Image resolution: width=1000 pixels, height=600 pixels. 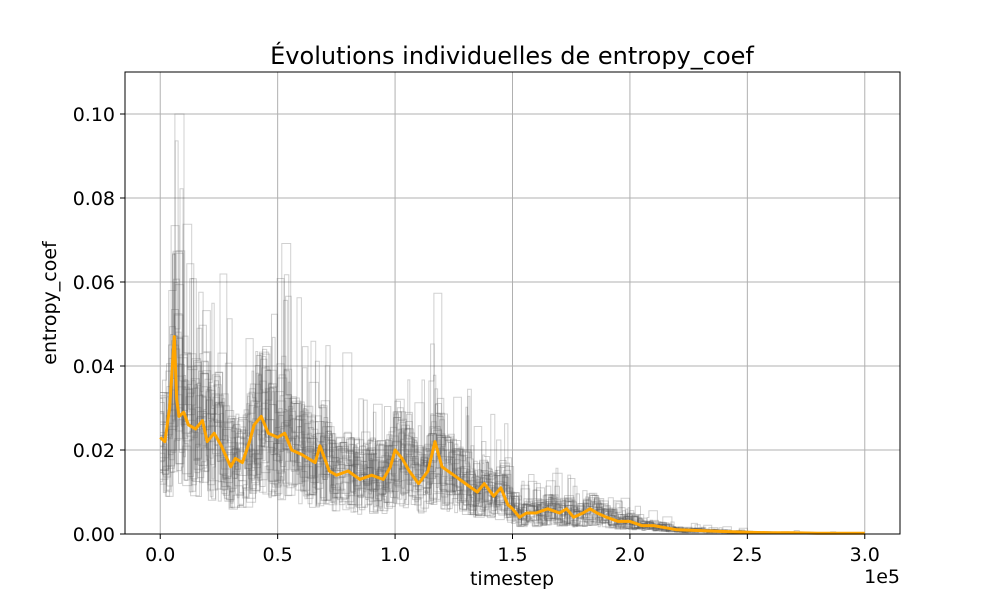 I want to click on x-tick-label: 0.0, so click(x=160, y=555).